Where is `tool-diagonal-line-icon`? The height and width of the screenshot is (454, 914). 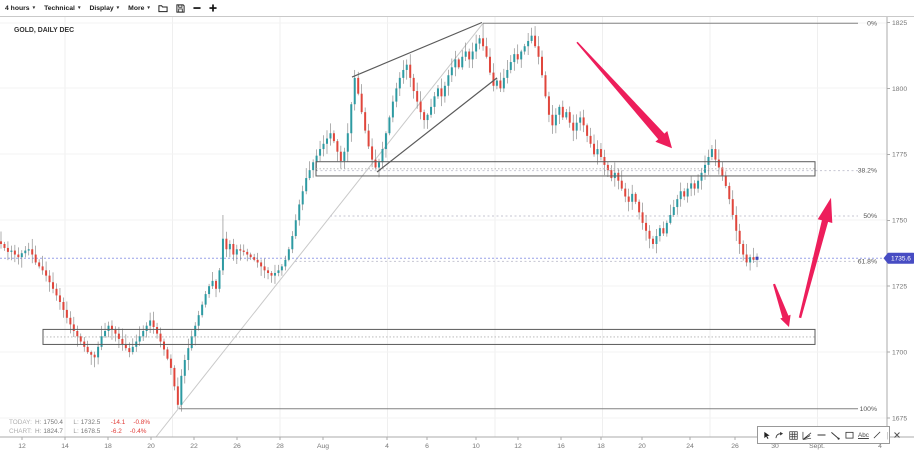 tool-diagonal-line-icon is located at coordinates (877, 435).